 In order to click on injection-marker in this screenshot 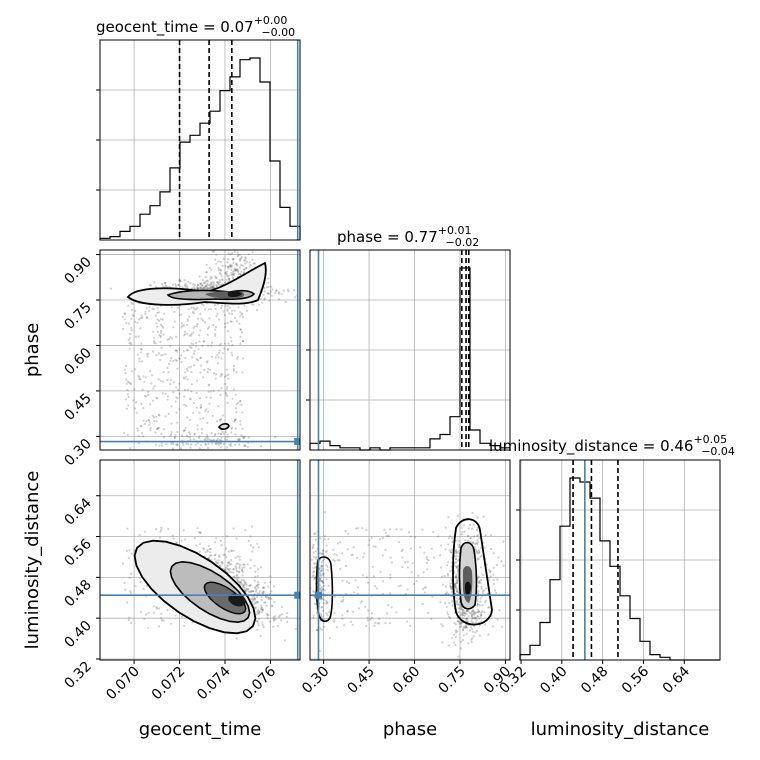, I will do `click(297, 595)`.